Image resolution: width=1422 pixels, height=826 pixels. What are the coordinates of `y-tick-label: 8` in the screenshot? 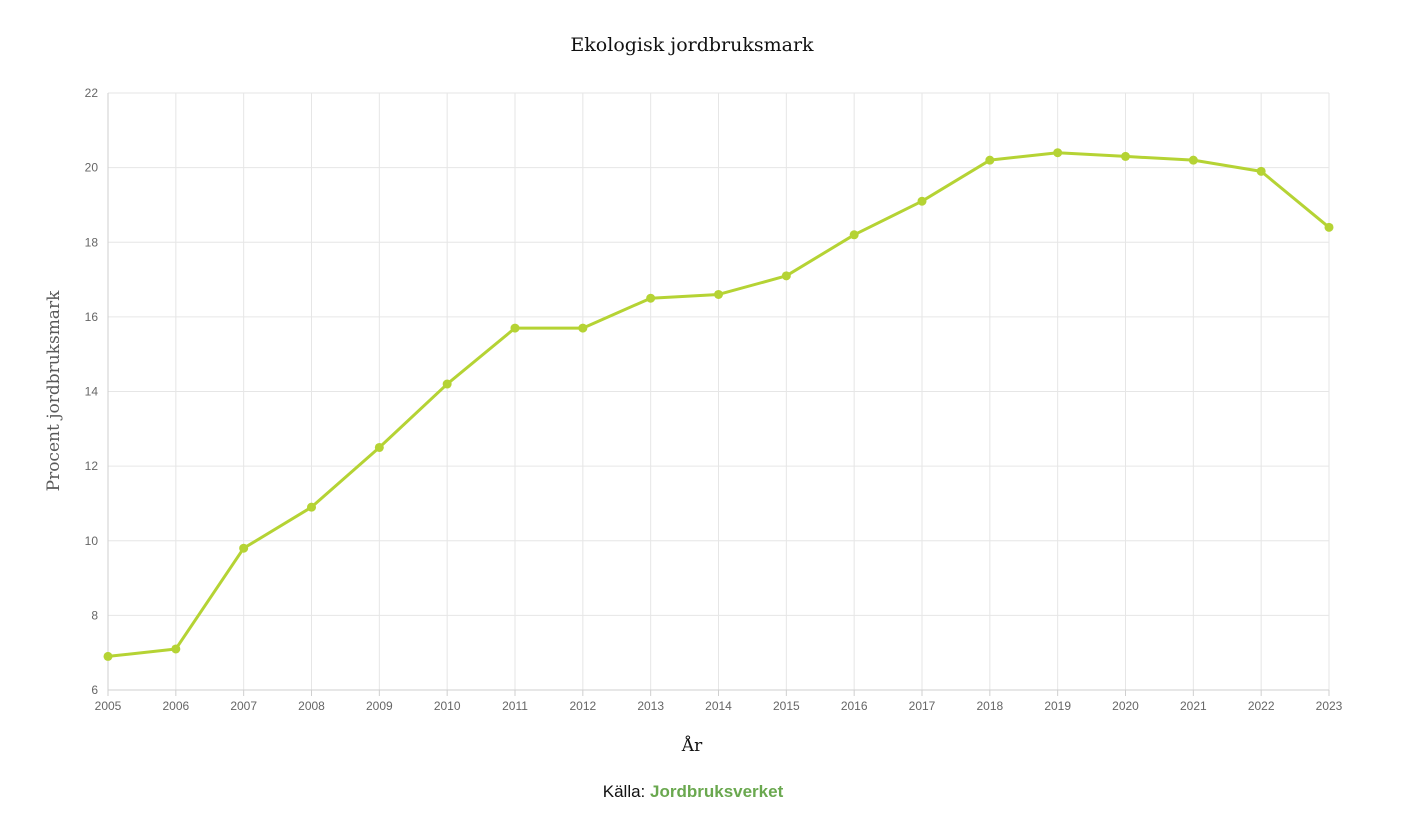 It's located at (94, 615).